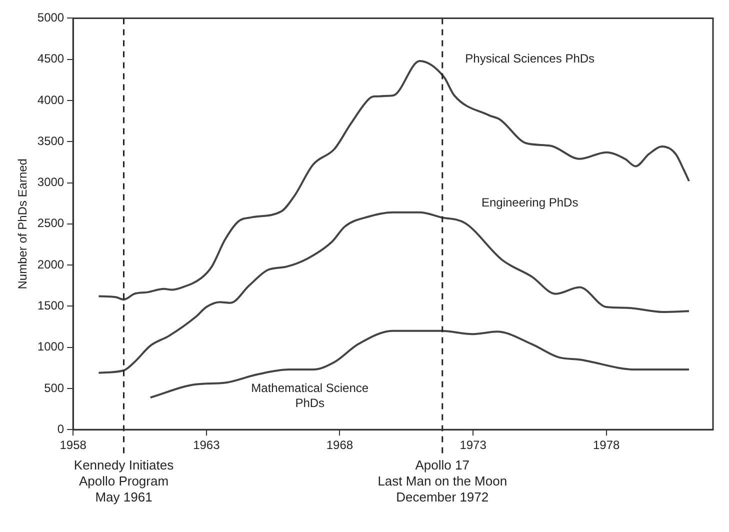 The height and width of the screenshot is (532, 729). Describe the element at coordinates (473, 445) in the screenshot. I see `x-tick-label: 1973` at that location.